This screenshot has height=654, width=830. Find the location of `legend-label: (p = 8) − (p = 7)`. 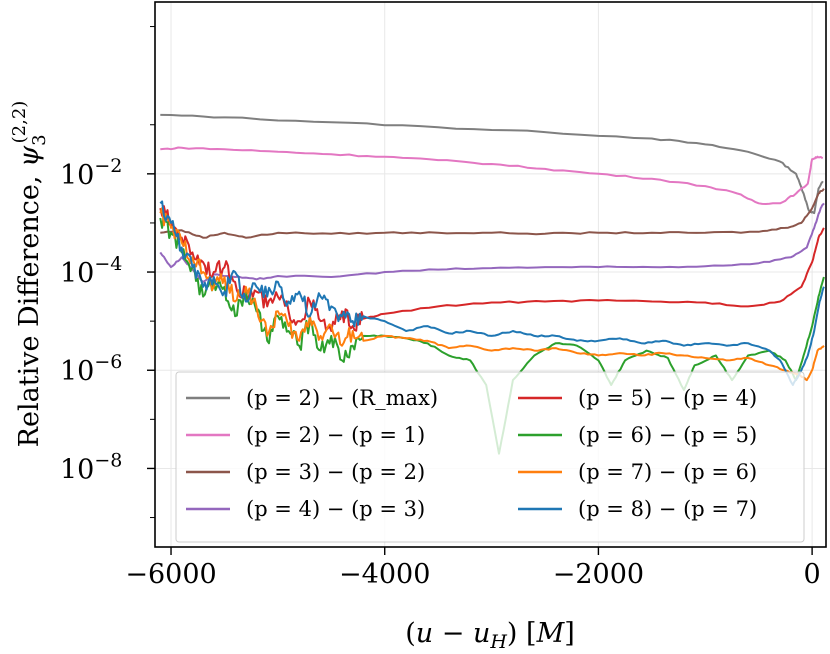

legend-label: (p = 8) − (p = 7) is located at coordinates (667, 509).